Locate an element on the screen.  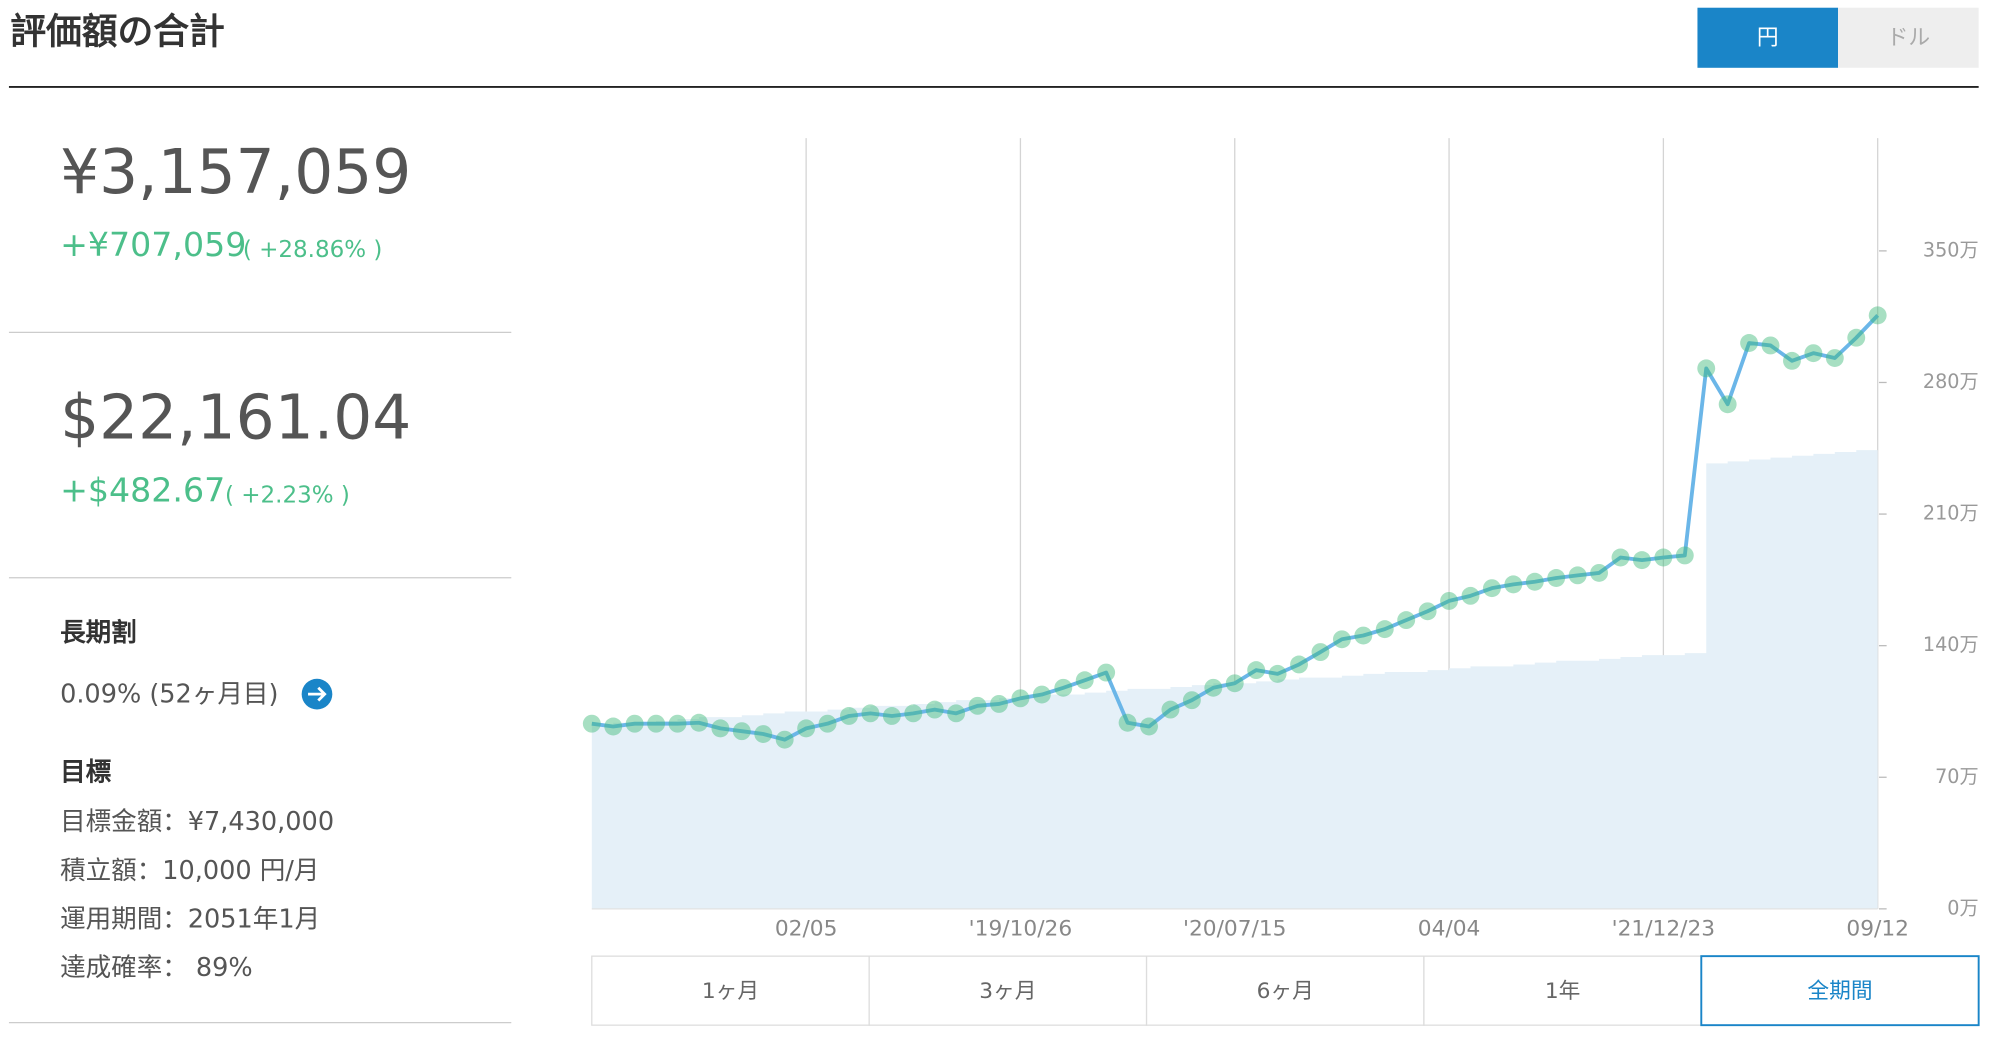
toggle-usd is located at coordinates (1908, 37).